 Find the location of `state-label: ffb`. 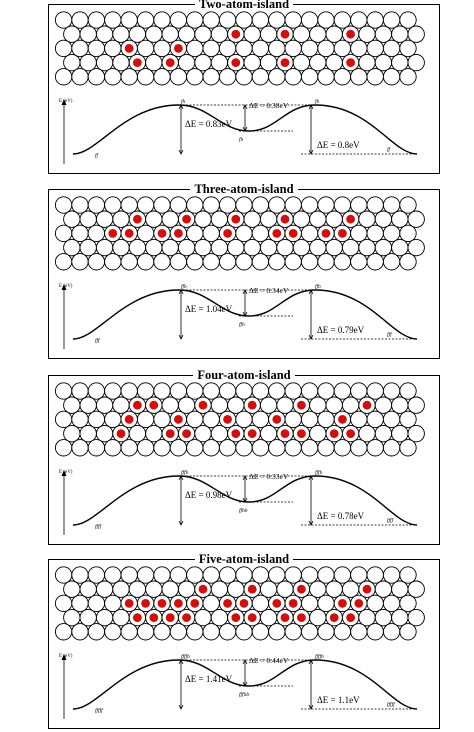

state-label: ffb is located at coordinates (184, 286).